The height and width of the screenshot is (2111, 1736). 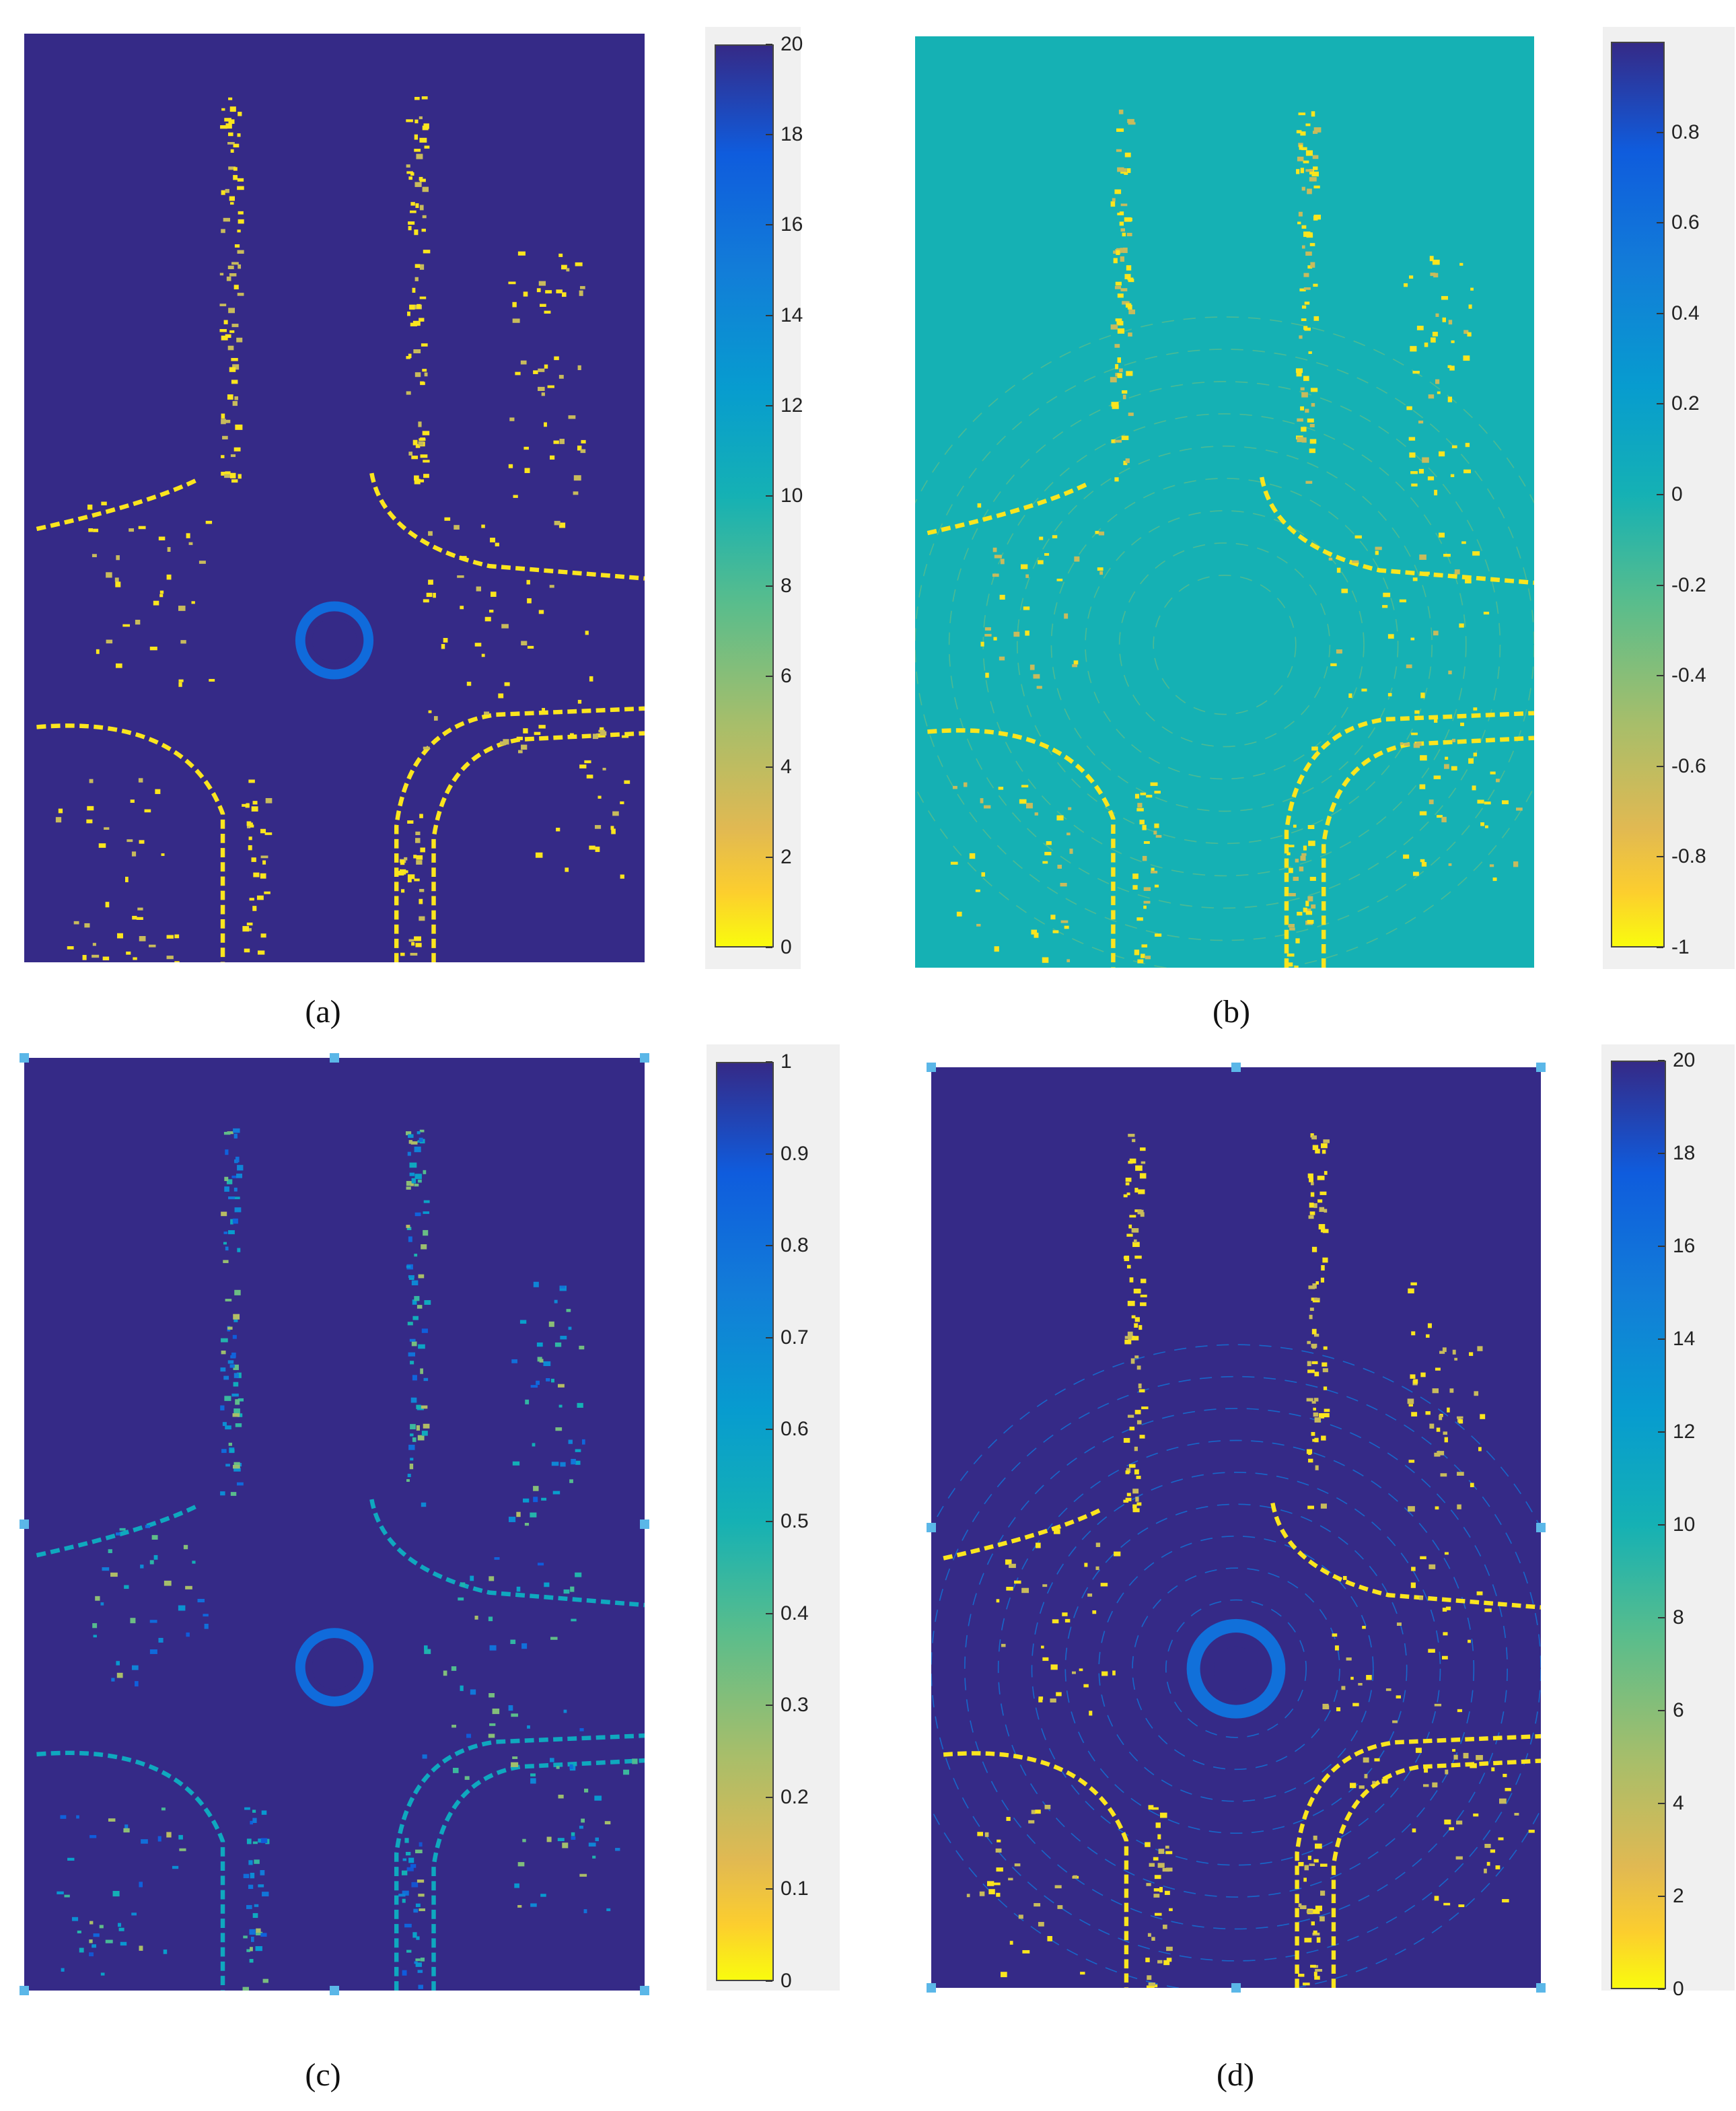 I want to click on panel-caption: (a), so click(x=323, y=1012).